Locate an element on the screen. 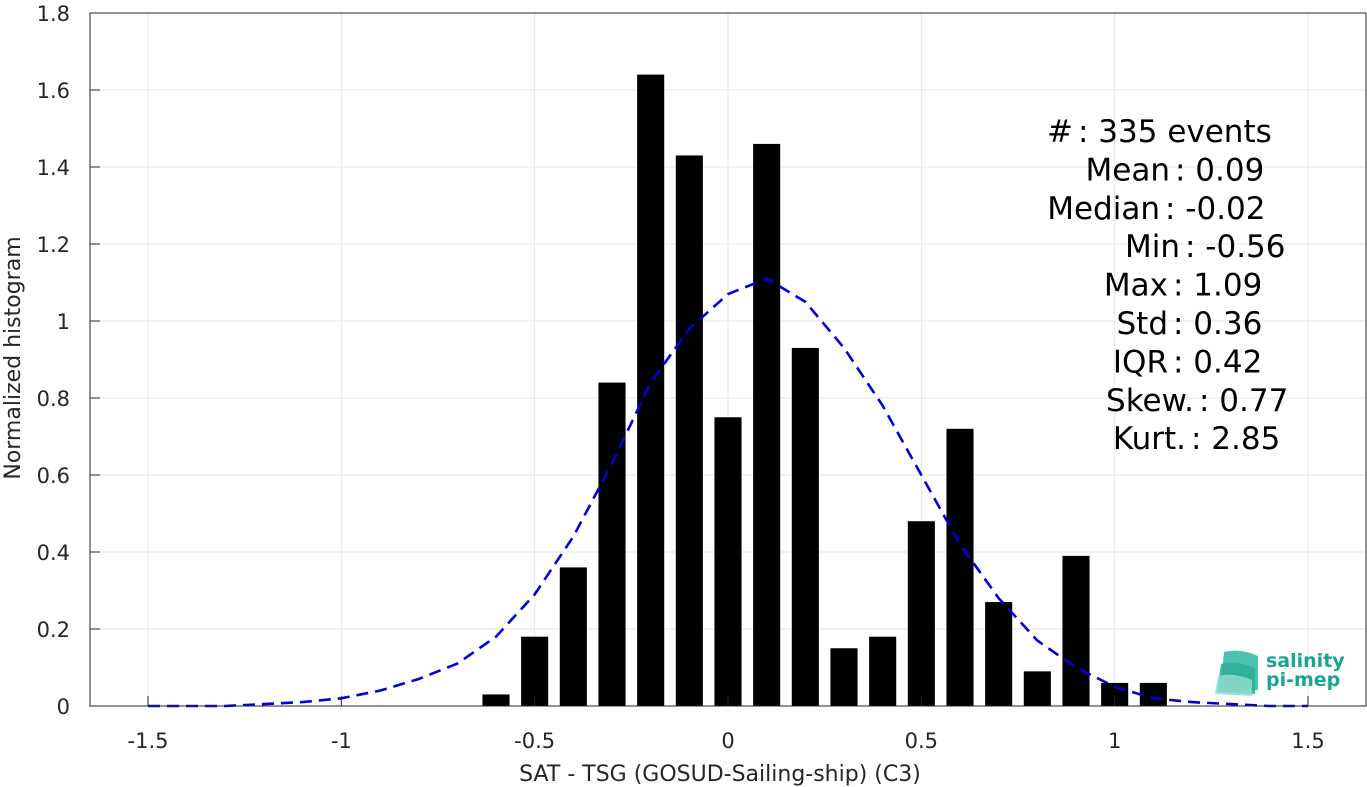 Image resolution: width=1367 pixels, height=787 pixels. stat-value: : 0.77 is located at coordinates (1243, 401).